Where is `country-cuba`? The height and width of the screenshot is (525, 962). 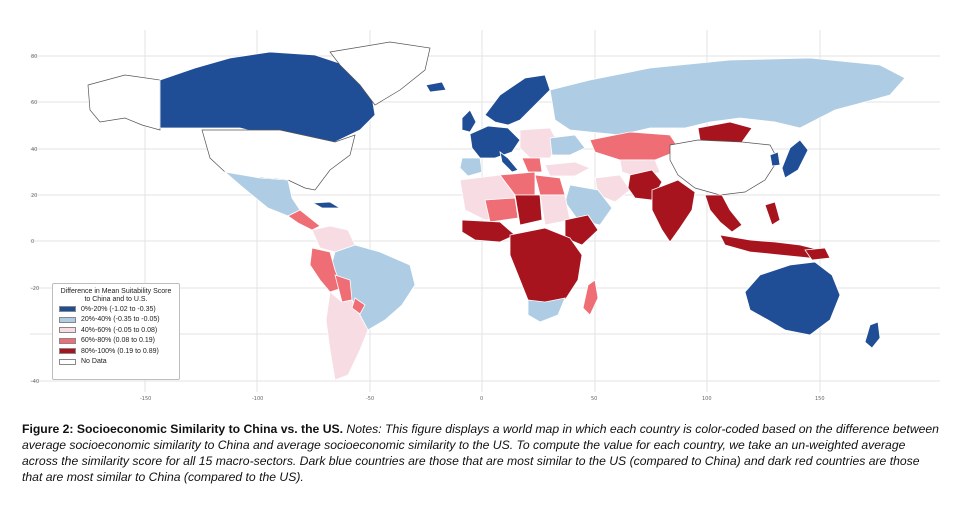
country-cuba is located at coordinates (326, 205).